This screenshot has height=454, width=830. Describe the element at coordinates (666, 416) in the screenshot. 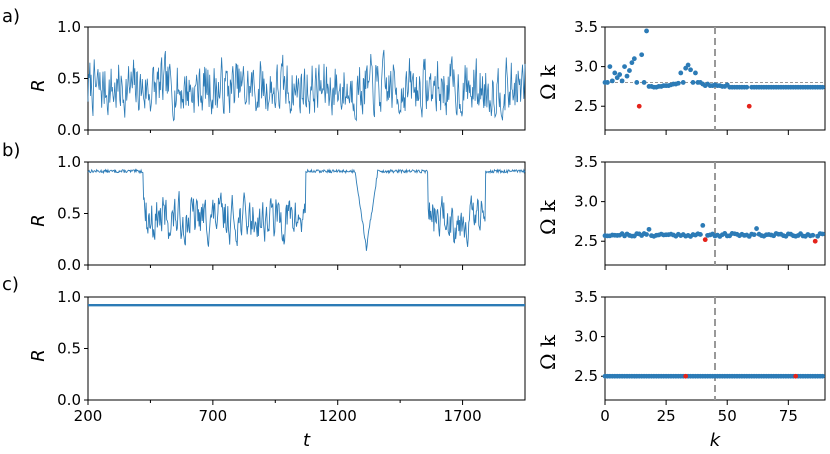

I see `x-tick-label: 25` at that location.